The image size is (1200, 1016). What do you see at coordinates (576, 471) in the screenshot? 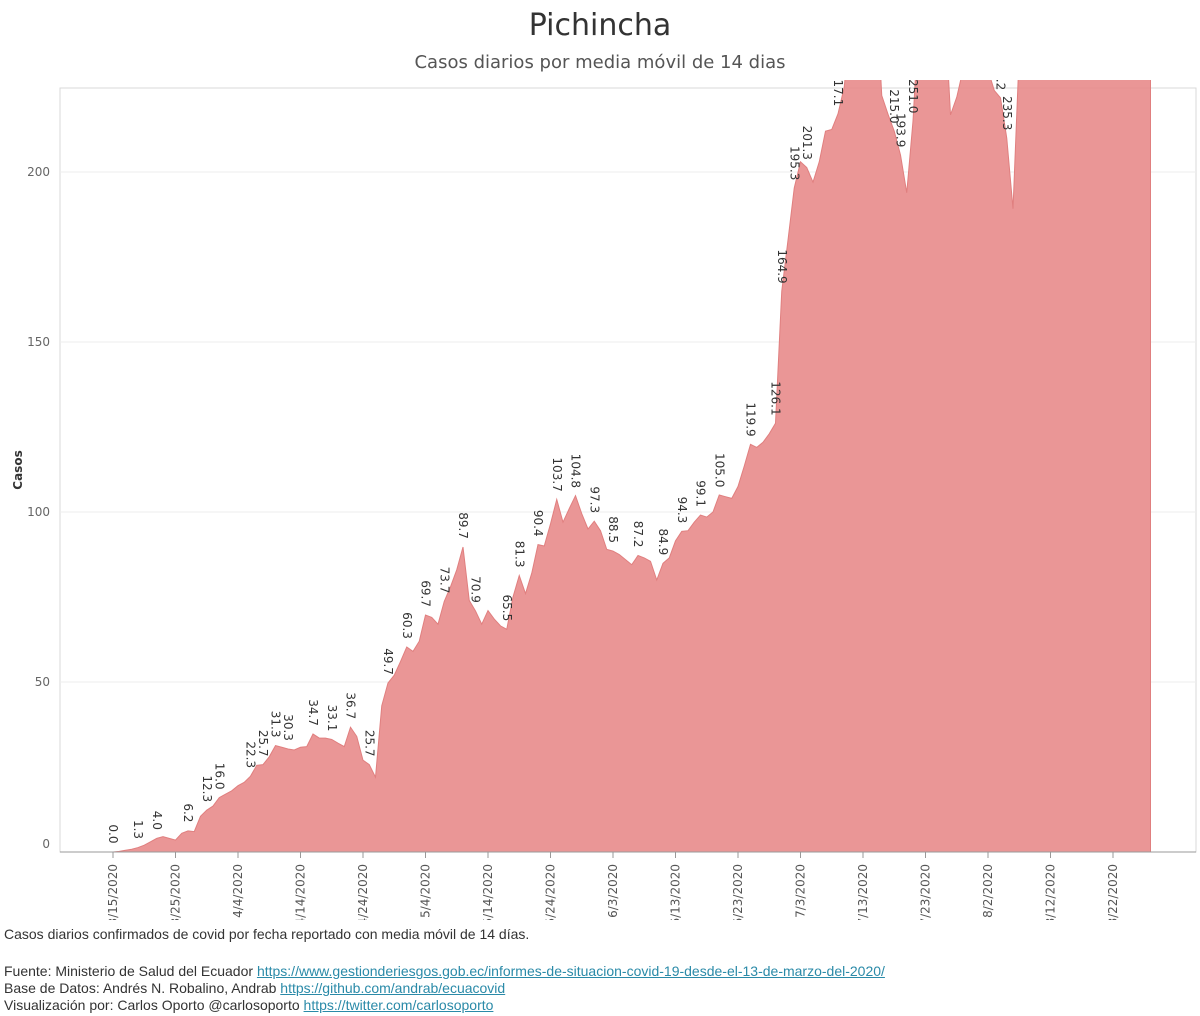
I see `data-label: 104.8` at bounding box center [576, 471].